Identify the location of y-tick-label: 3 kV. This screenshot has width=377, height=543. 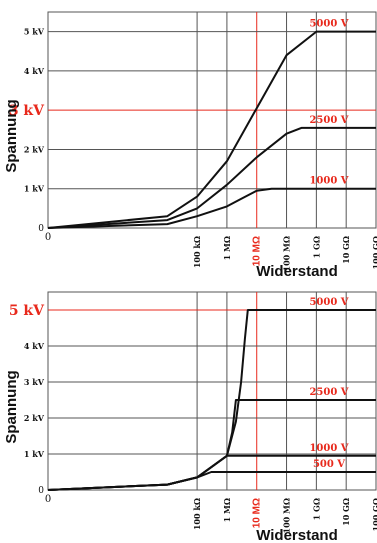
(34, 382).